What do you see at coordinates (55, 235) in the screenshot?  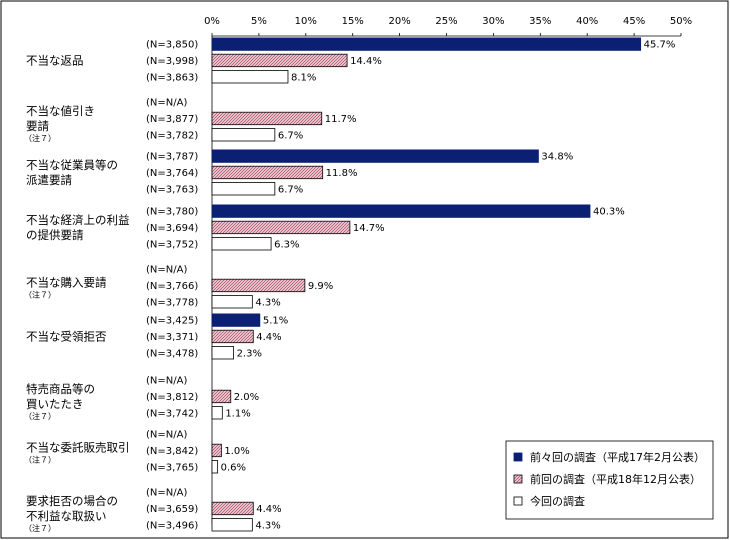 I see `category-label: の提供要請` at bounding box center [55, 235].